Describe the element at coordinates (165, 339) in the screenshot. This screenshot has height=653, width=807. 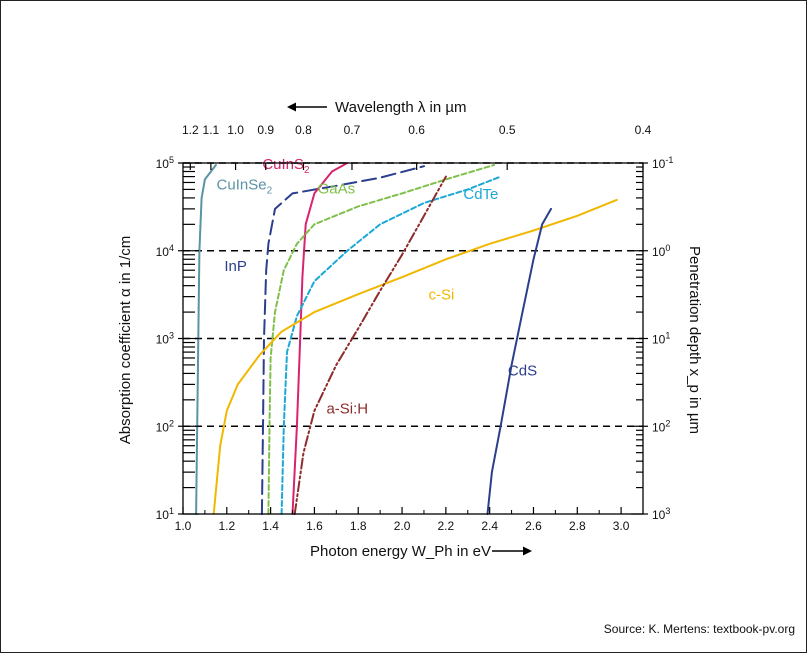
I see `y-tick-label: 10³` at that location.